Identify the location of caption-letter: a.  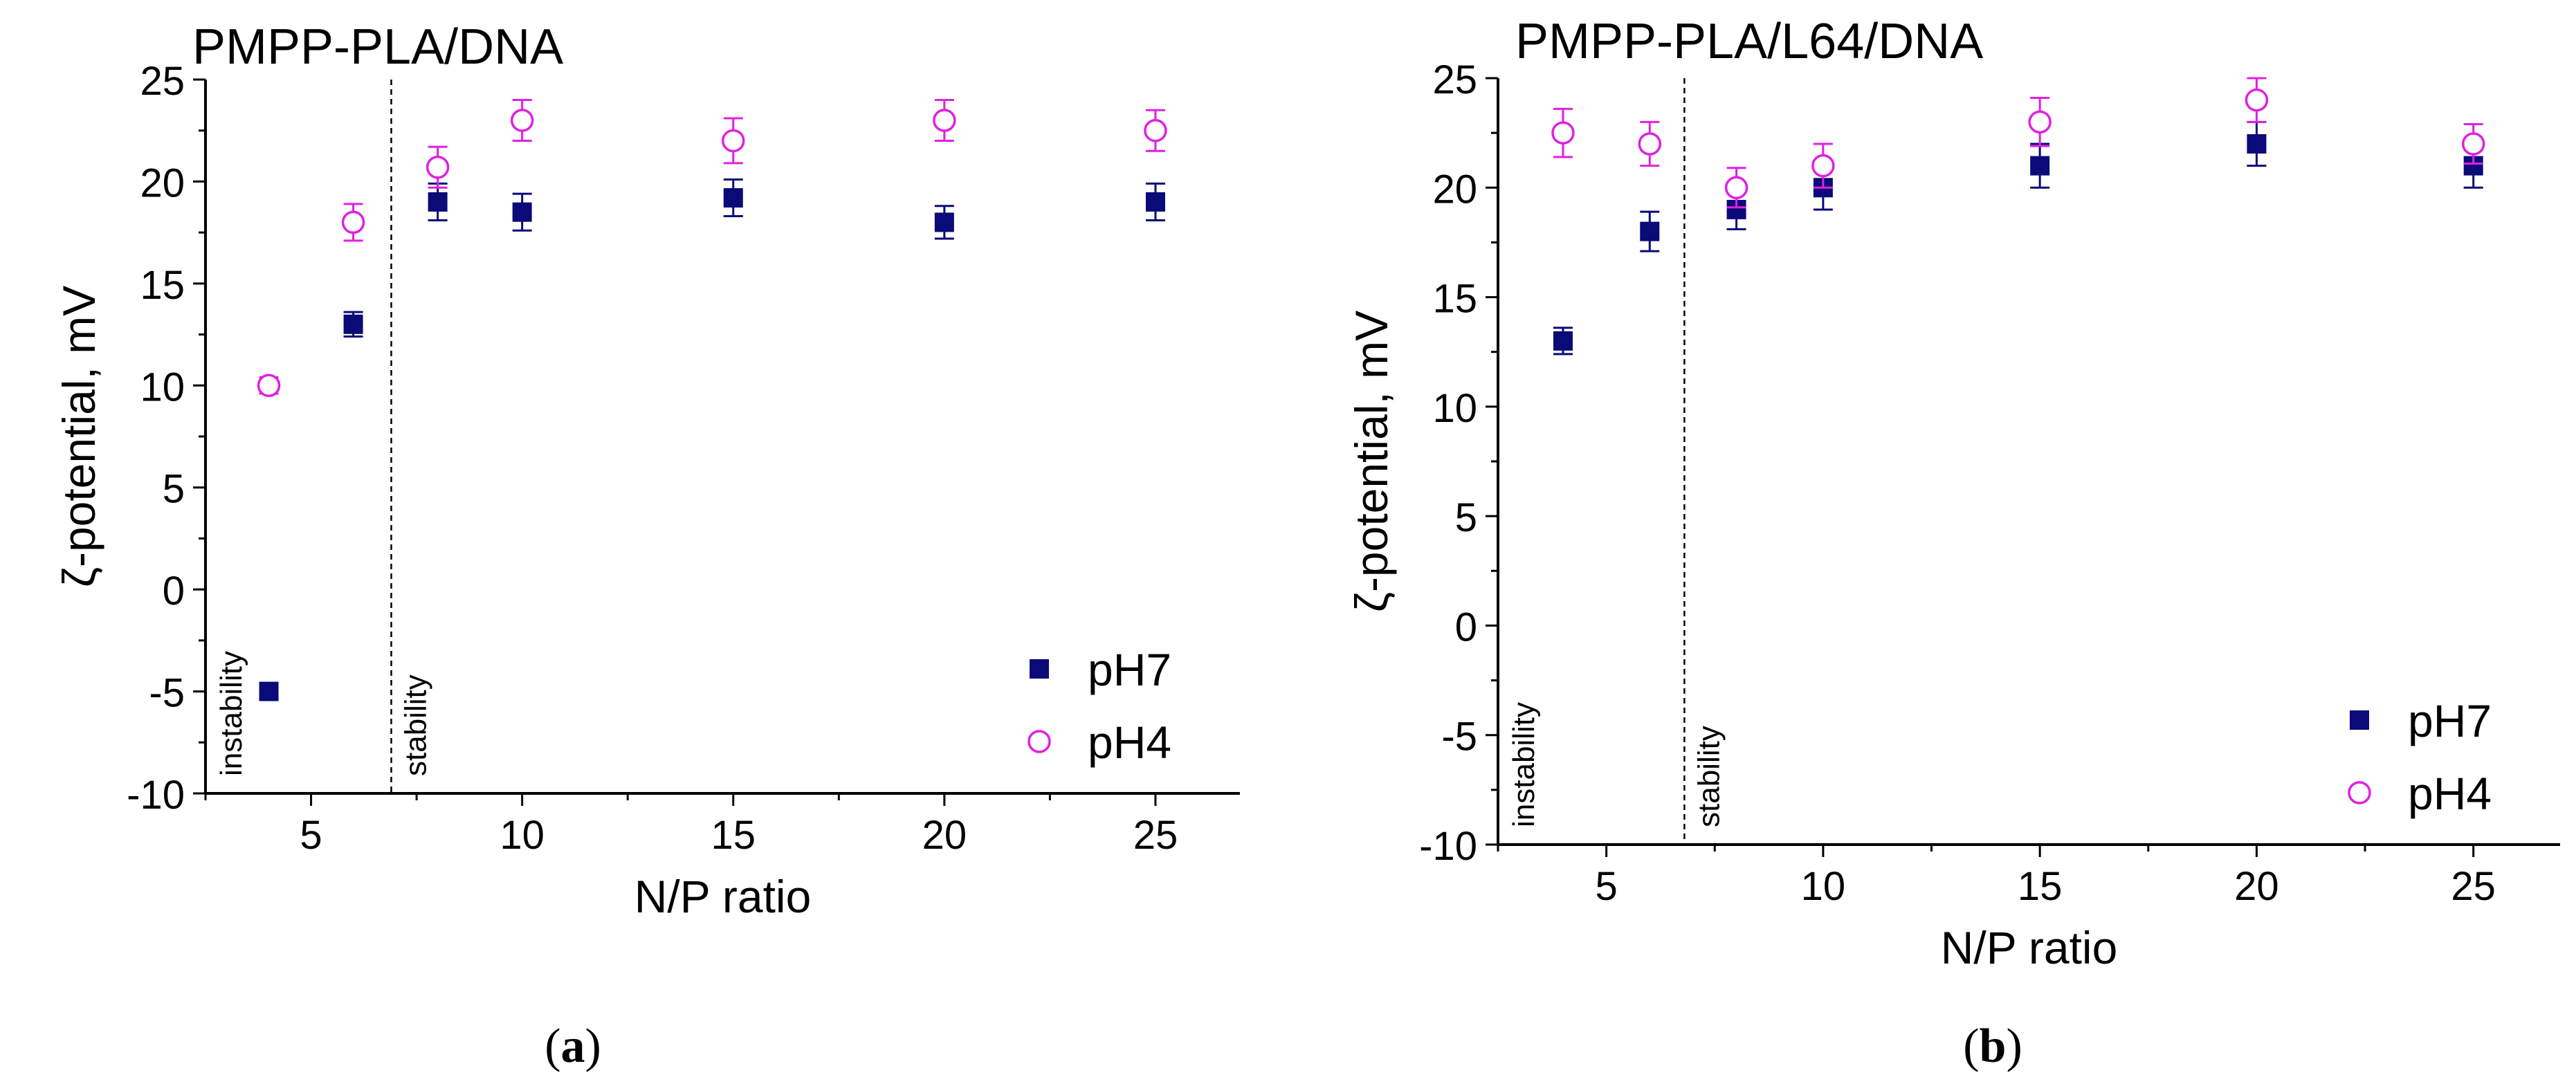
(573, 1046).